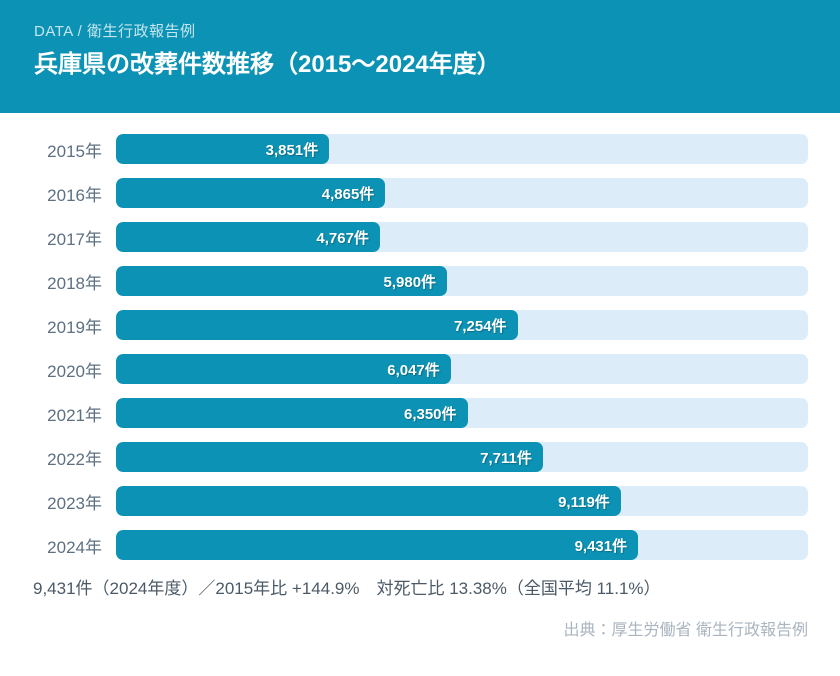 Image resolution: width=840 pixels, height=676 pixels. I want to click on year-label: 2018年, so click(74, 283).